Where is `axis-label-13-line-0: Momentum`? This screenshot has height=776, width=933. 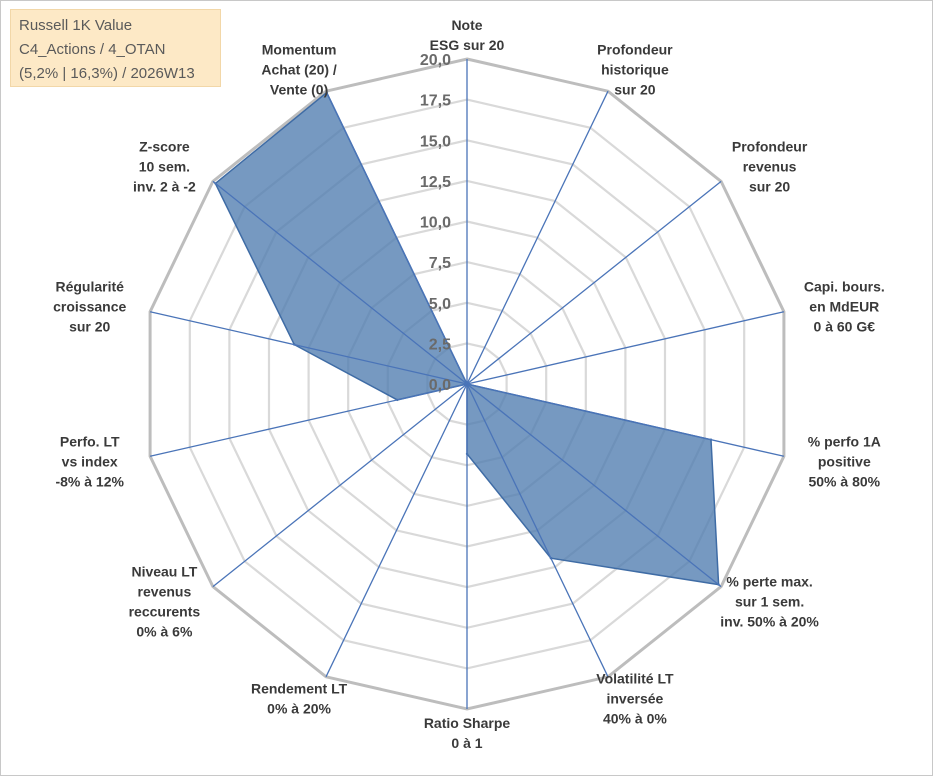
axis-label-13-line-0: Momentum is located at coordinates (299, 50).